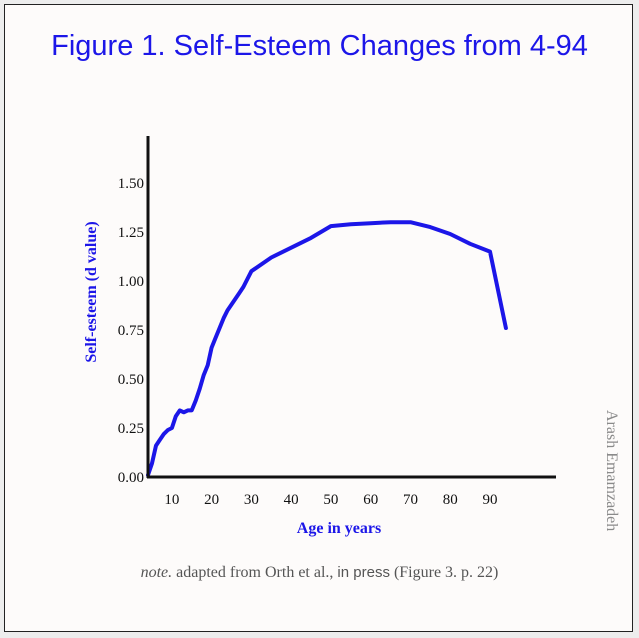 The image size is (639, 638). Describe the element at coordinates (211, 500) in the screenshot. I see `x-tick-label: 20` at that location.